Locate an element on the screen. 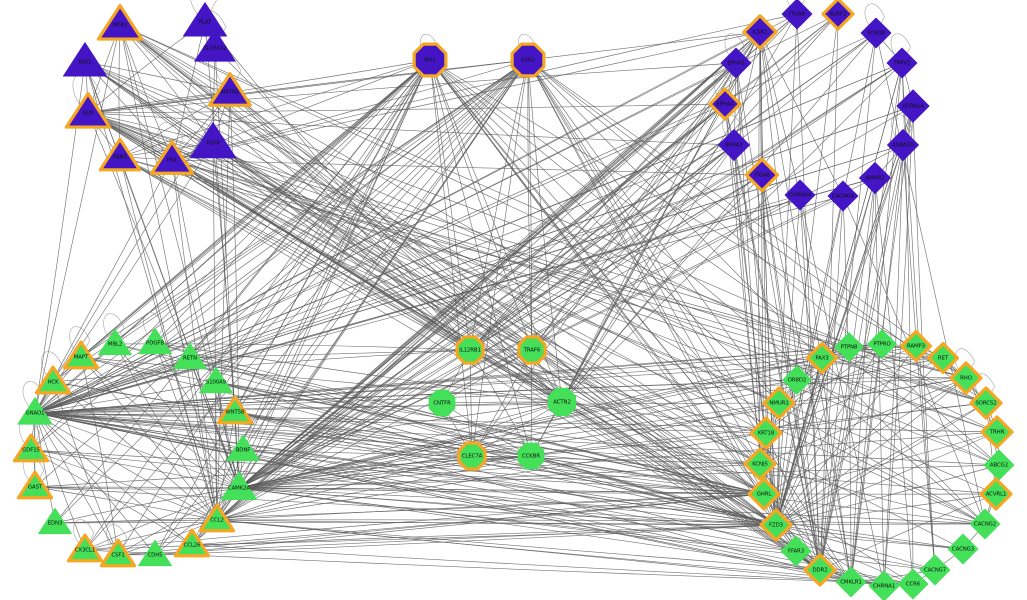  graph-node-klrf2 is located at coordinates (838, 15).